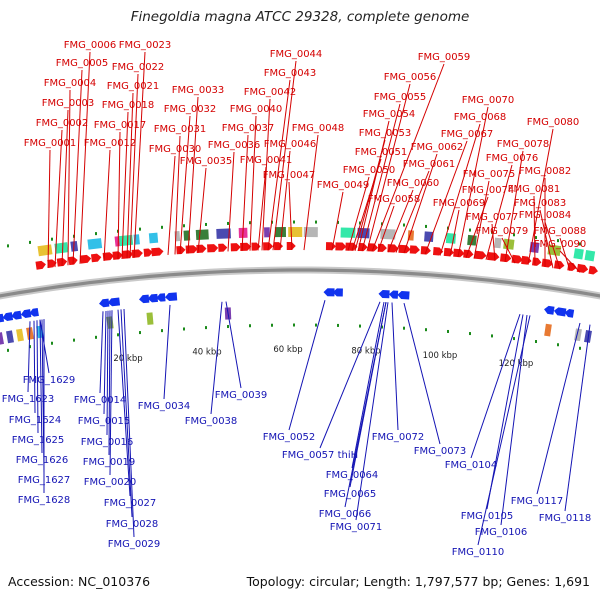  What do you see at coordinates (365, 351) in the screenshot?
I see `scale-label: 80 kbp` at bounding box center [365, 351].